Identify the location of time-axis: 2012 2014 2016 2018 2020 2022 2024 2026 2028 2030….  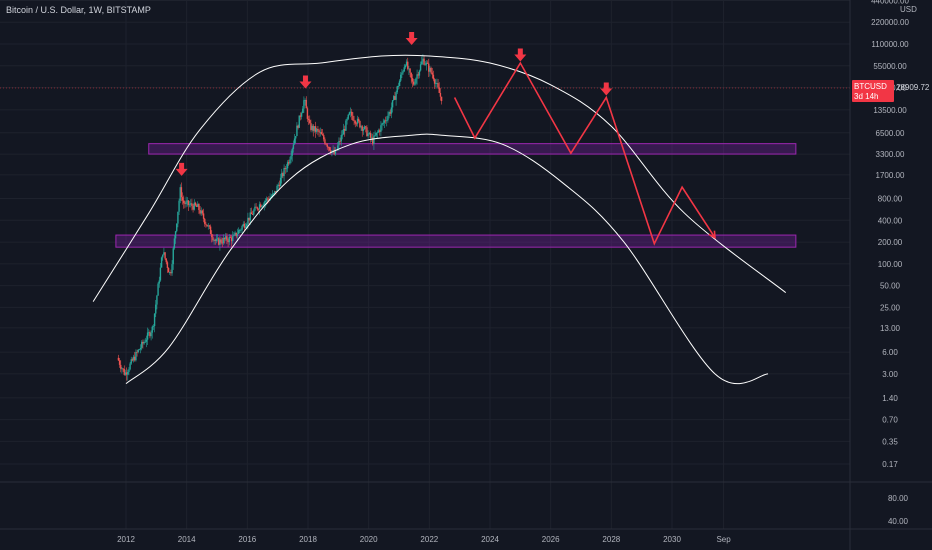
(424, 539).